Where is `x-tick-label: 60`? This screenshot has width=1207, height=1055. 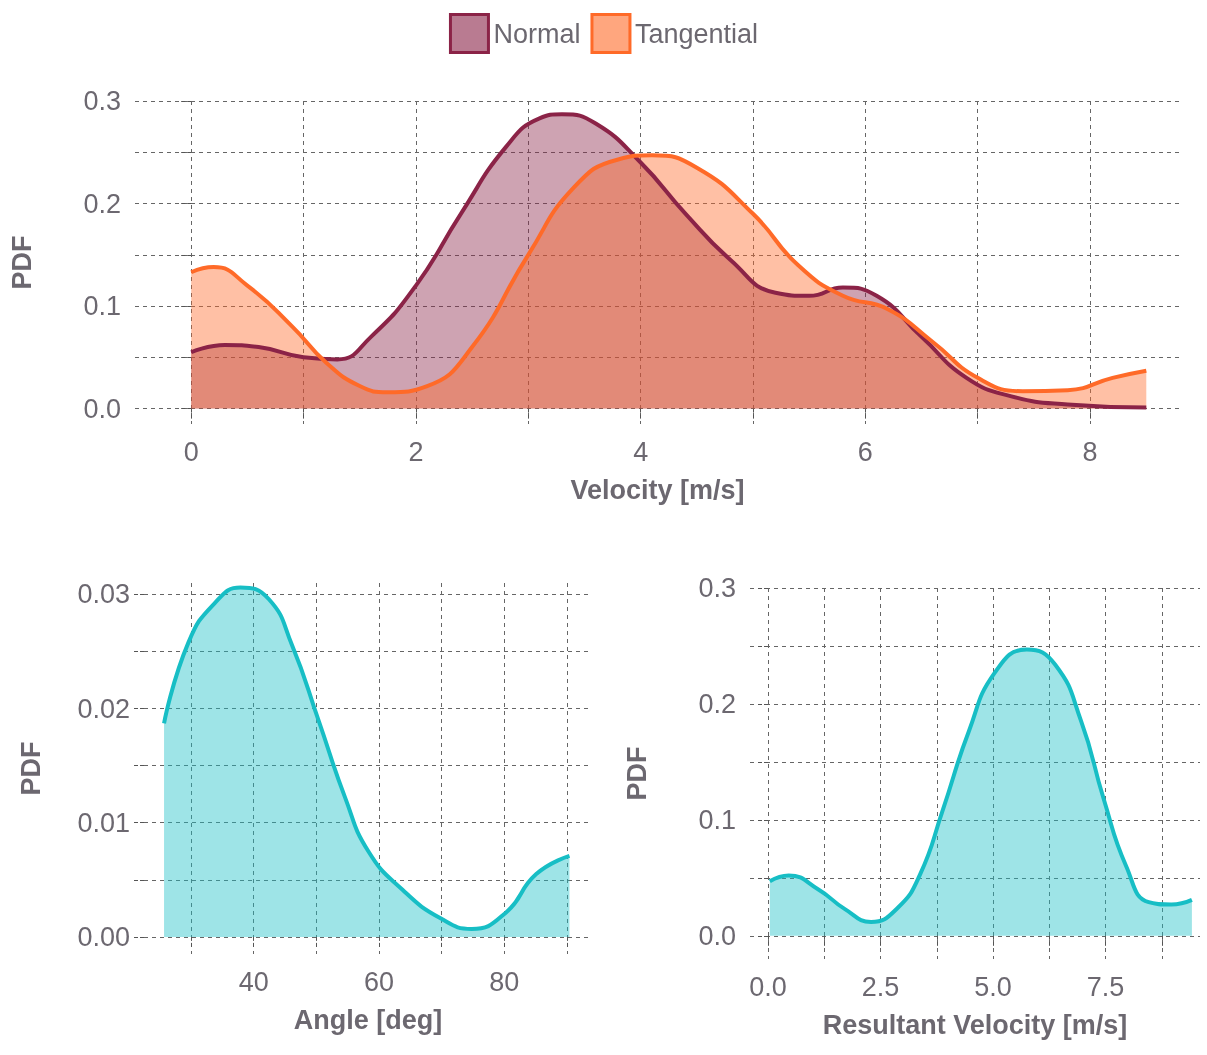 x-tick-label: 60 is located at coordinates (378, 981).